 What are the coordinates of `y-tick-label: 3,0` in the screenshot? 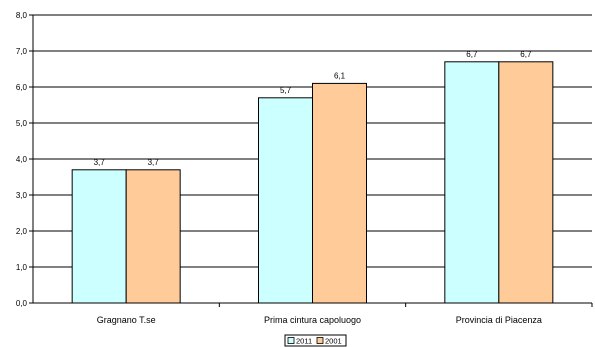 It's located at (22, 195).